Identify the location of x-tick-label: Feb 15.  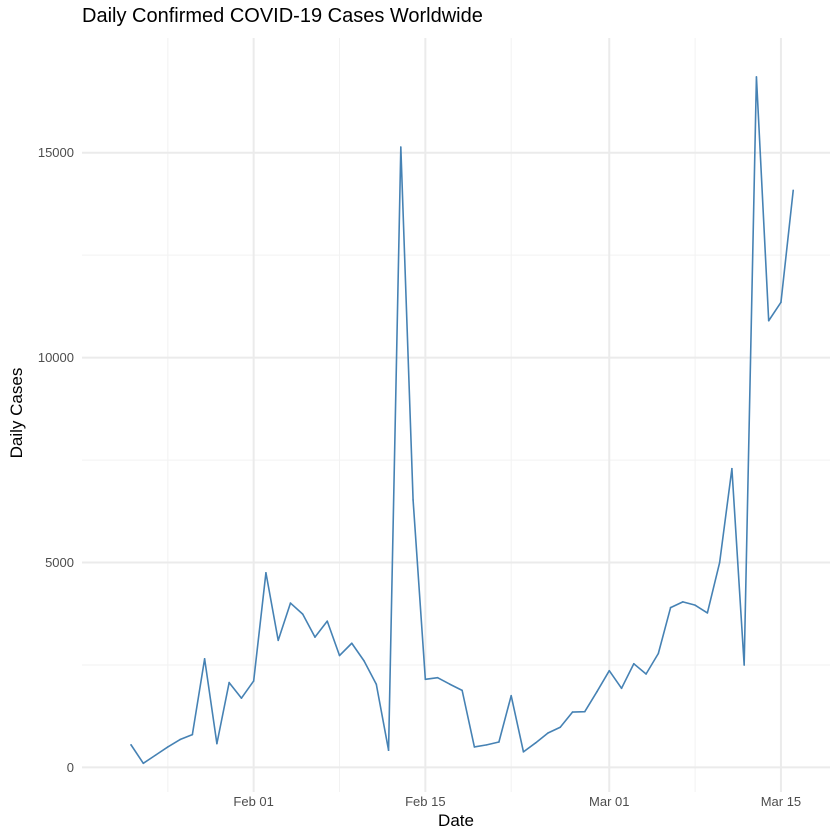
(425, 801).